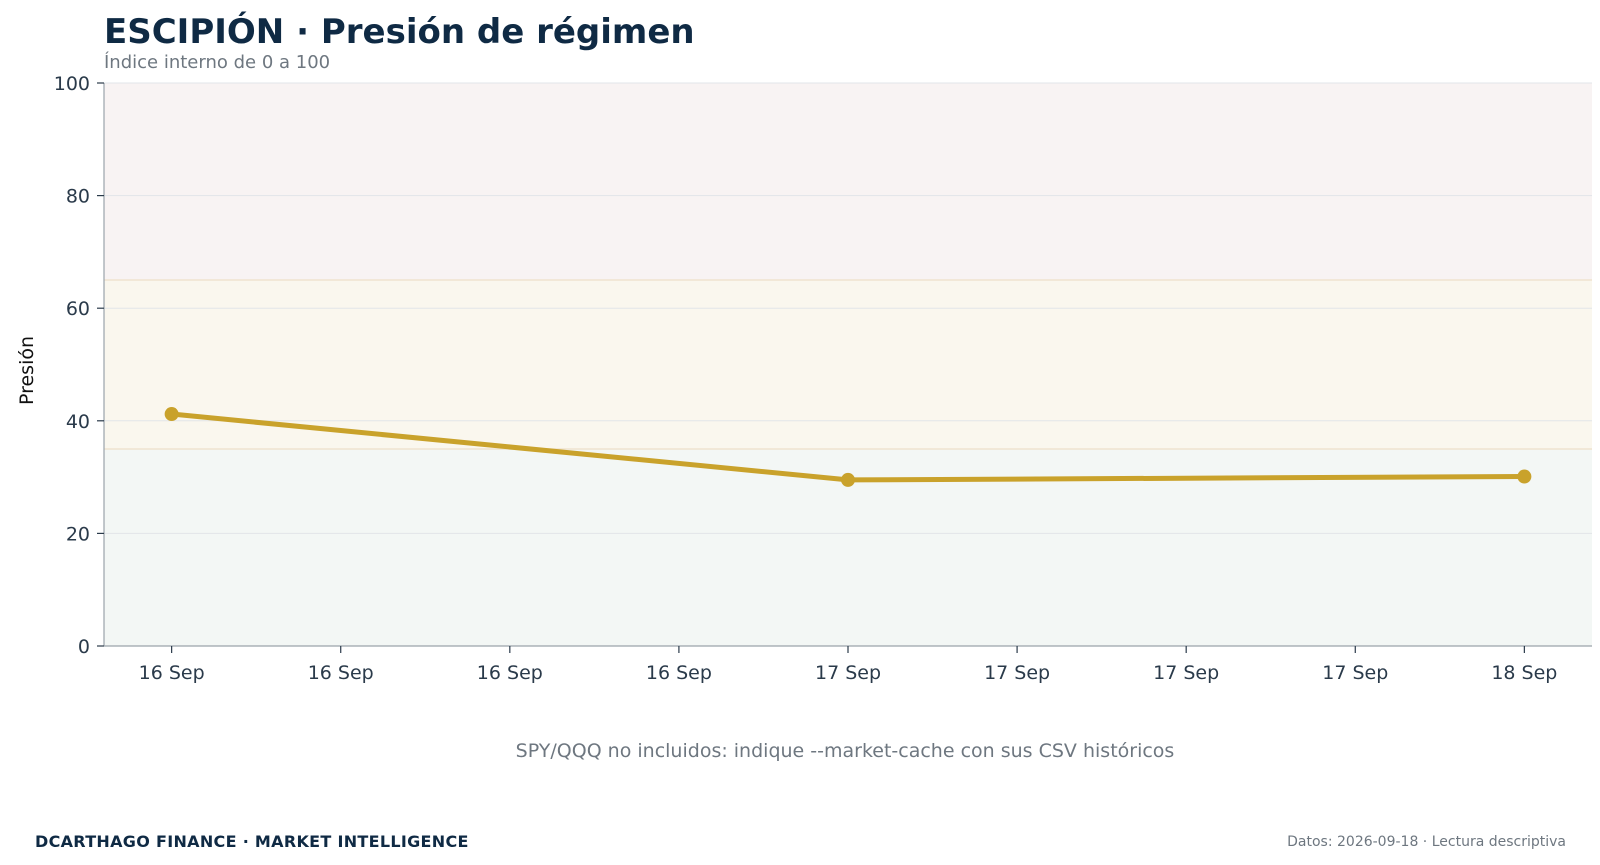 The height and width of the screenshot is (865, 1600). What do you see at coordinates (217, 62) in the screenshot?
I see `chart-subtitle: Índice interno de 0 a 100` at bounding box center [217, 62].